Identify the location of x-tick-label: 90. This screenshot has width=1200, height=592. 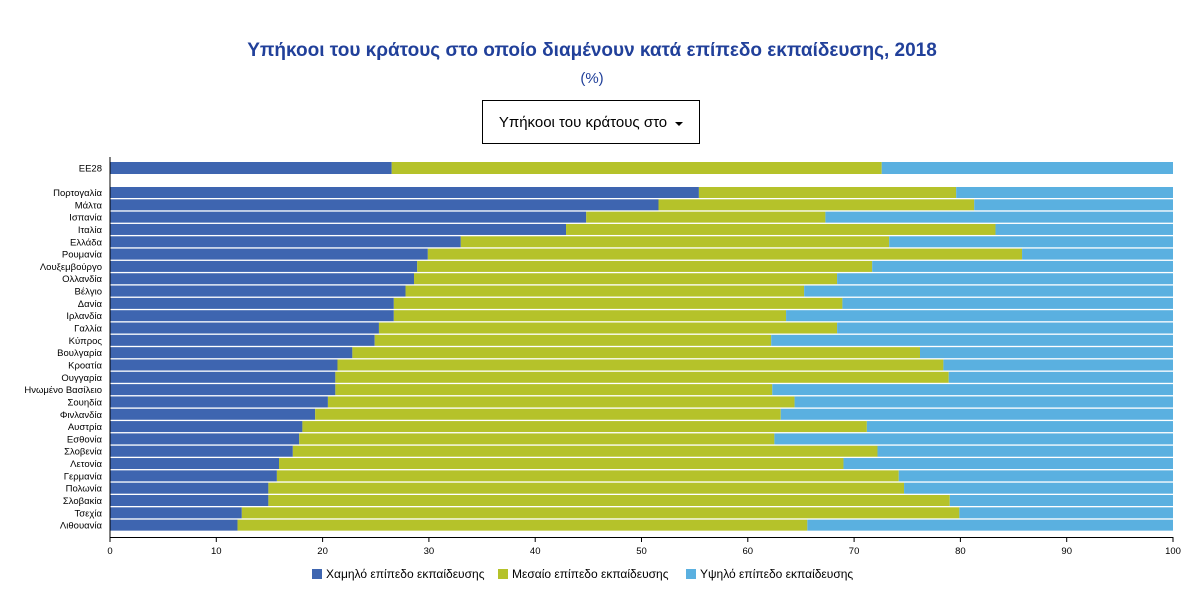
(1066, 551).